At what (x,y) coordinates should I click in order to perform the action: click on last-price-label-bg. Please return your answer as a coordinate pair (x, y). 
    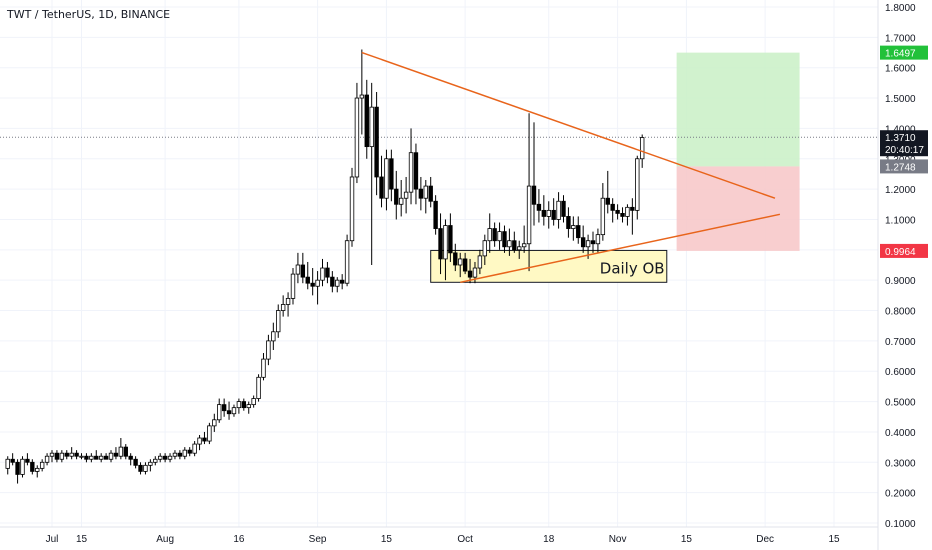
    Looking at the image, I should click on (904, 143).